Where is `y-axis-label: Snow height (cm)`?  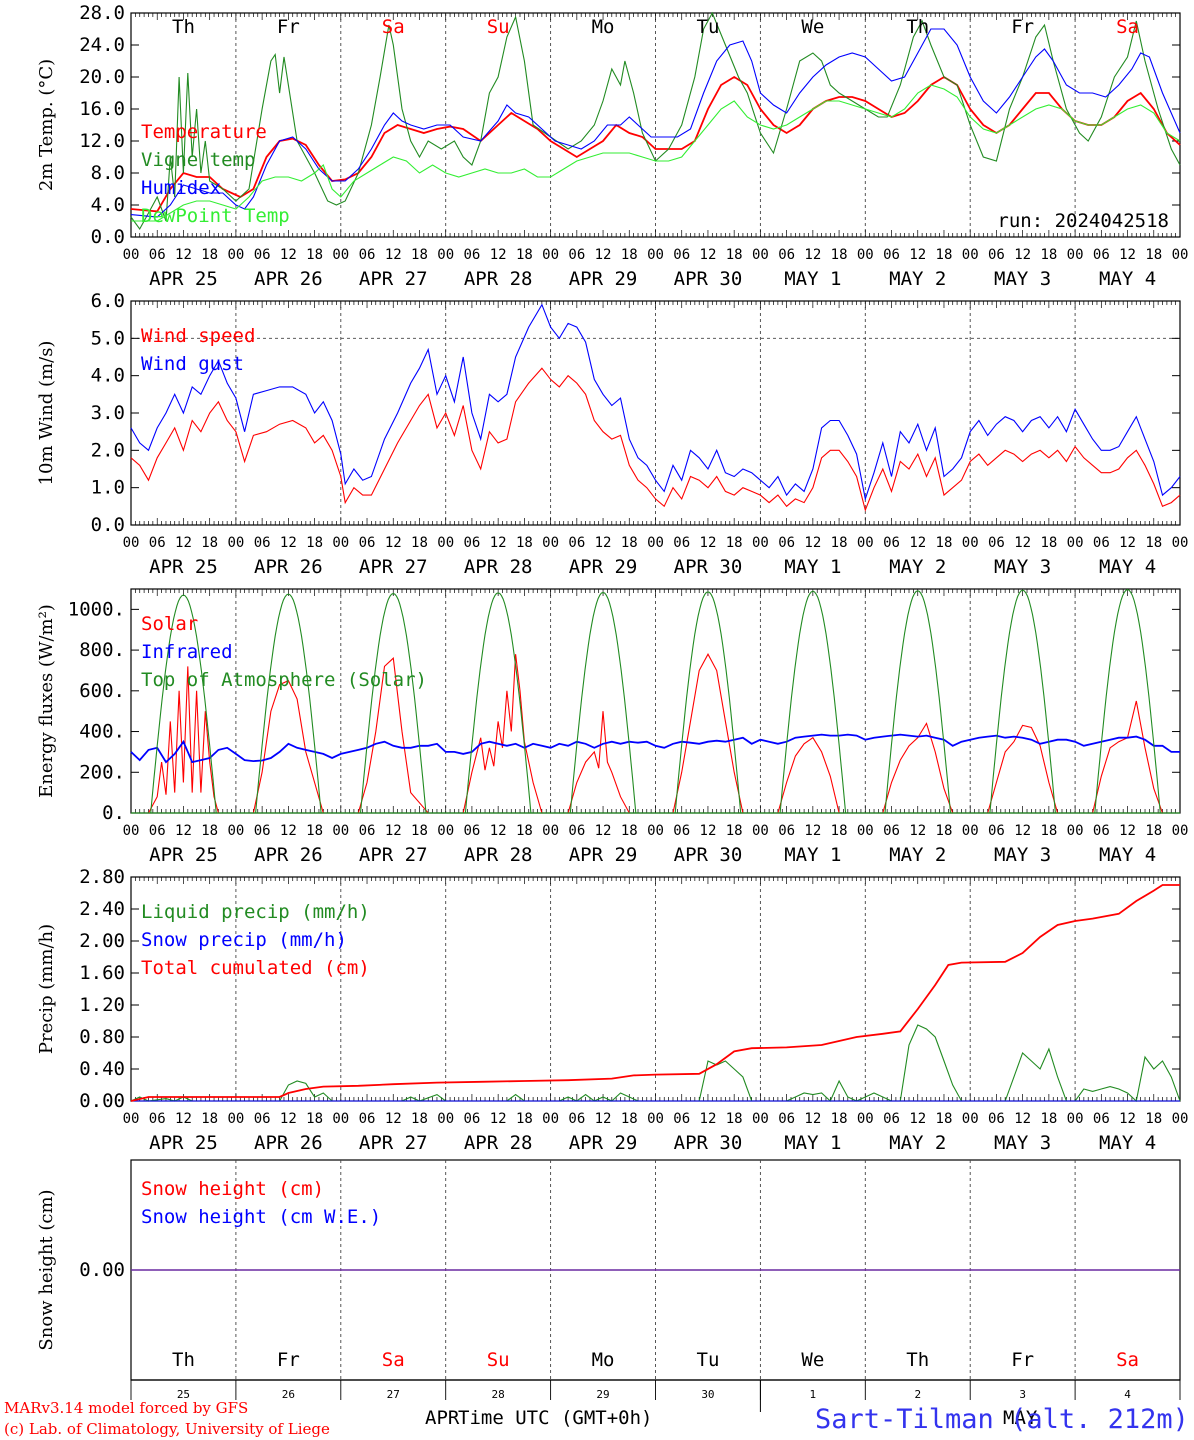 y-axis-label: Snow height (cm) is located at coordinates (46, 1269).